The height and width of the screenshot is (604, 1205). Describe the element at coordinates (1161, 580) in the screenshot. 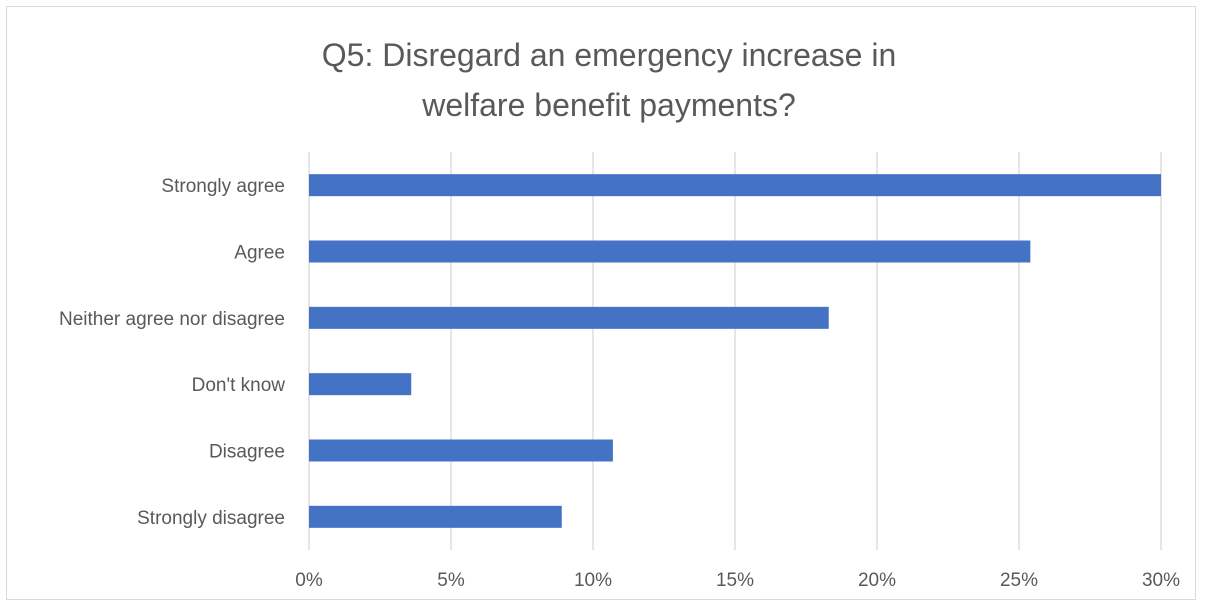

I see `x-tick-label: 30%` at that location.